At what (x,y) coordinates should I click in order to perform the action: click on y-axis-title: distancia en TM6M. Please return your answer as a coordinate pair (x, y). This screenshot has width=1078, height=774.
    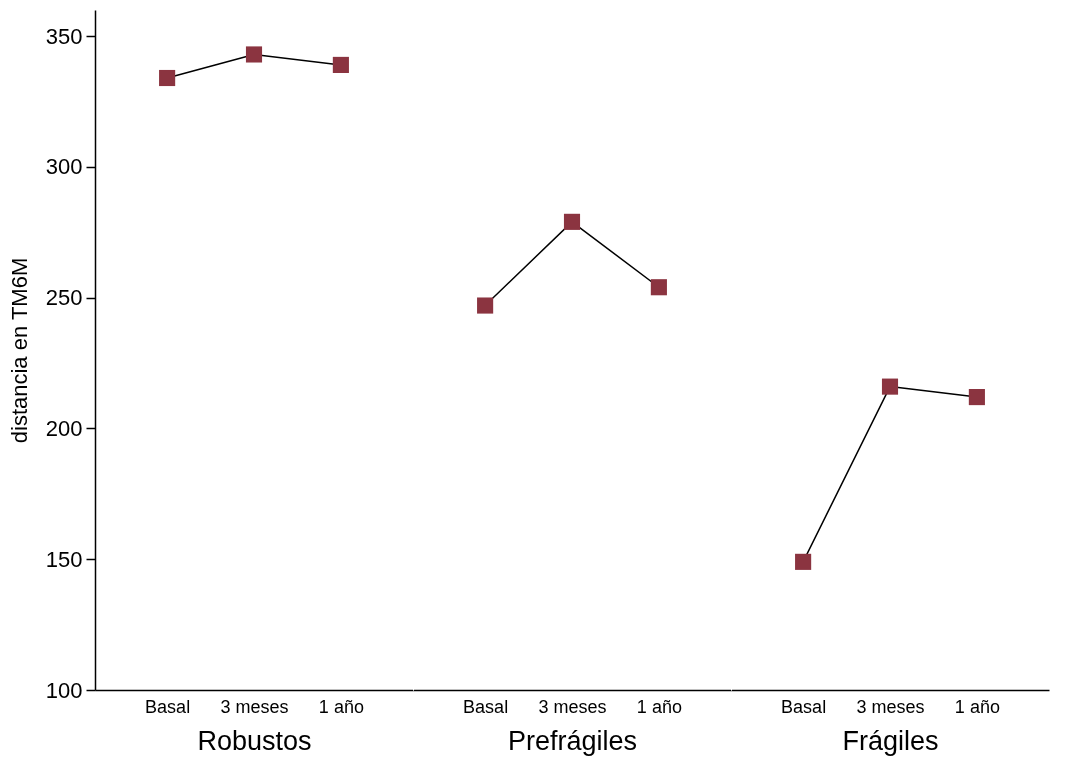
    Looking at the image, I should click on (19, 350).